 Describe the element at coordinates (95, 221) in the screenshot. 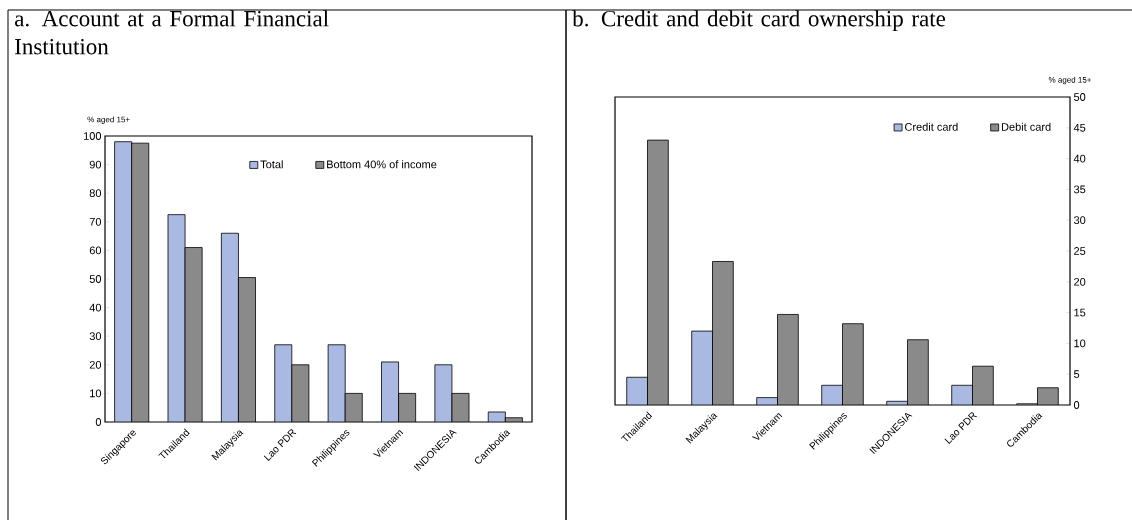

I see `y-tick-label: 70` at that location.